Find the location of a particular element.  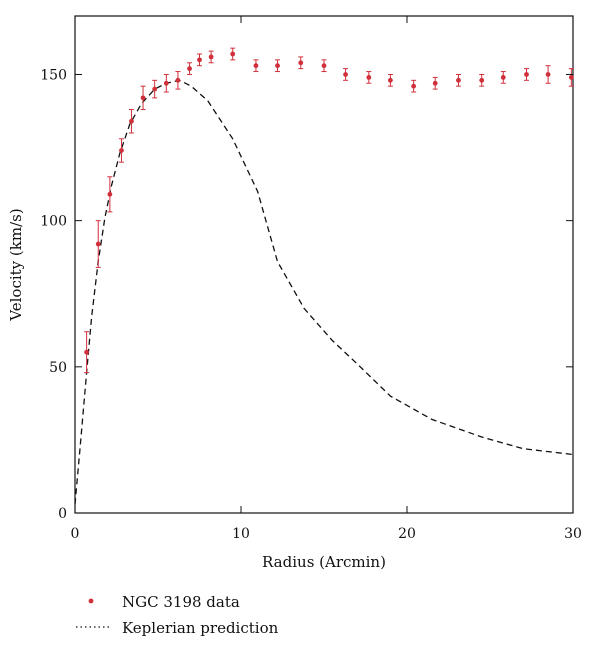

x-tick-label: 30 is located at coordinates (573, 534).